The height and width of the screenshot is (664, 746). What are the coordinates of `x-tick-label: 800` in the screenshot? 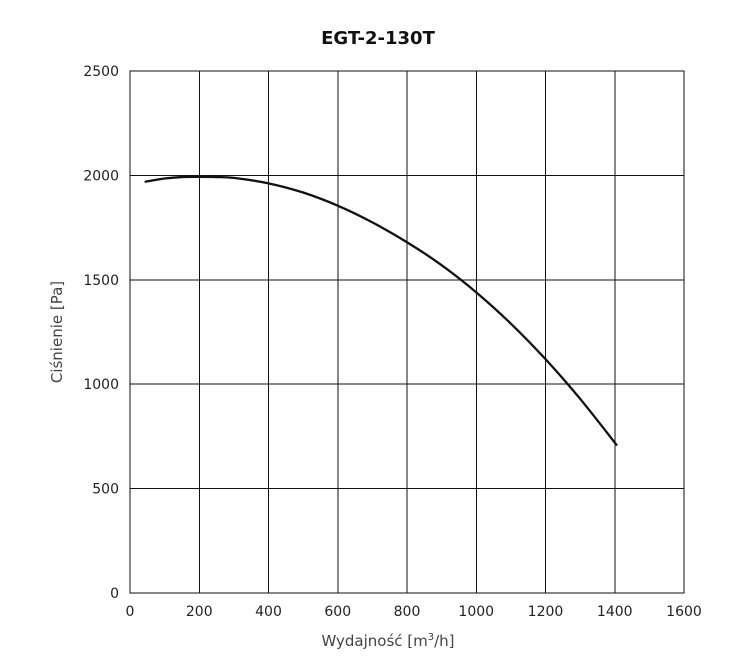 It's located at (407, 612).